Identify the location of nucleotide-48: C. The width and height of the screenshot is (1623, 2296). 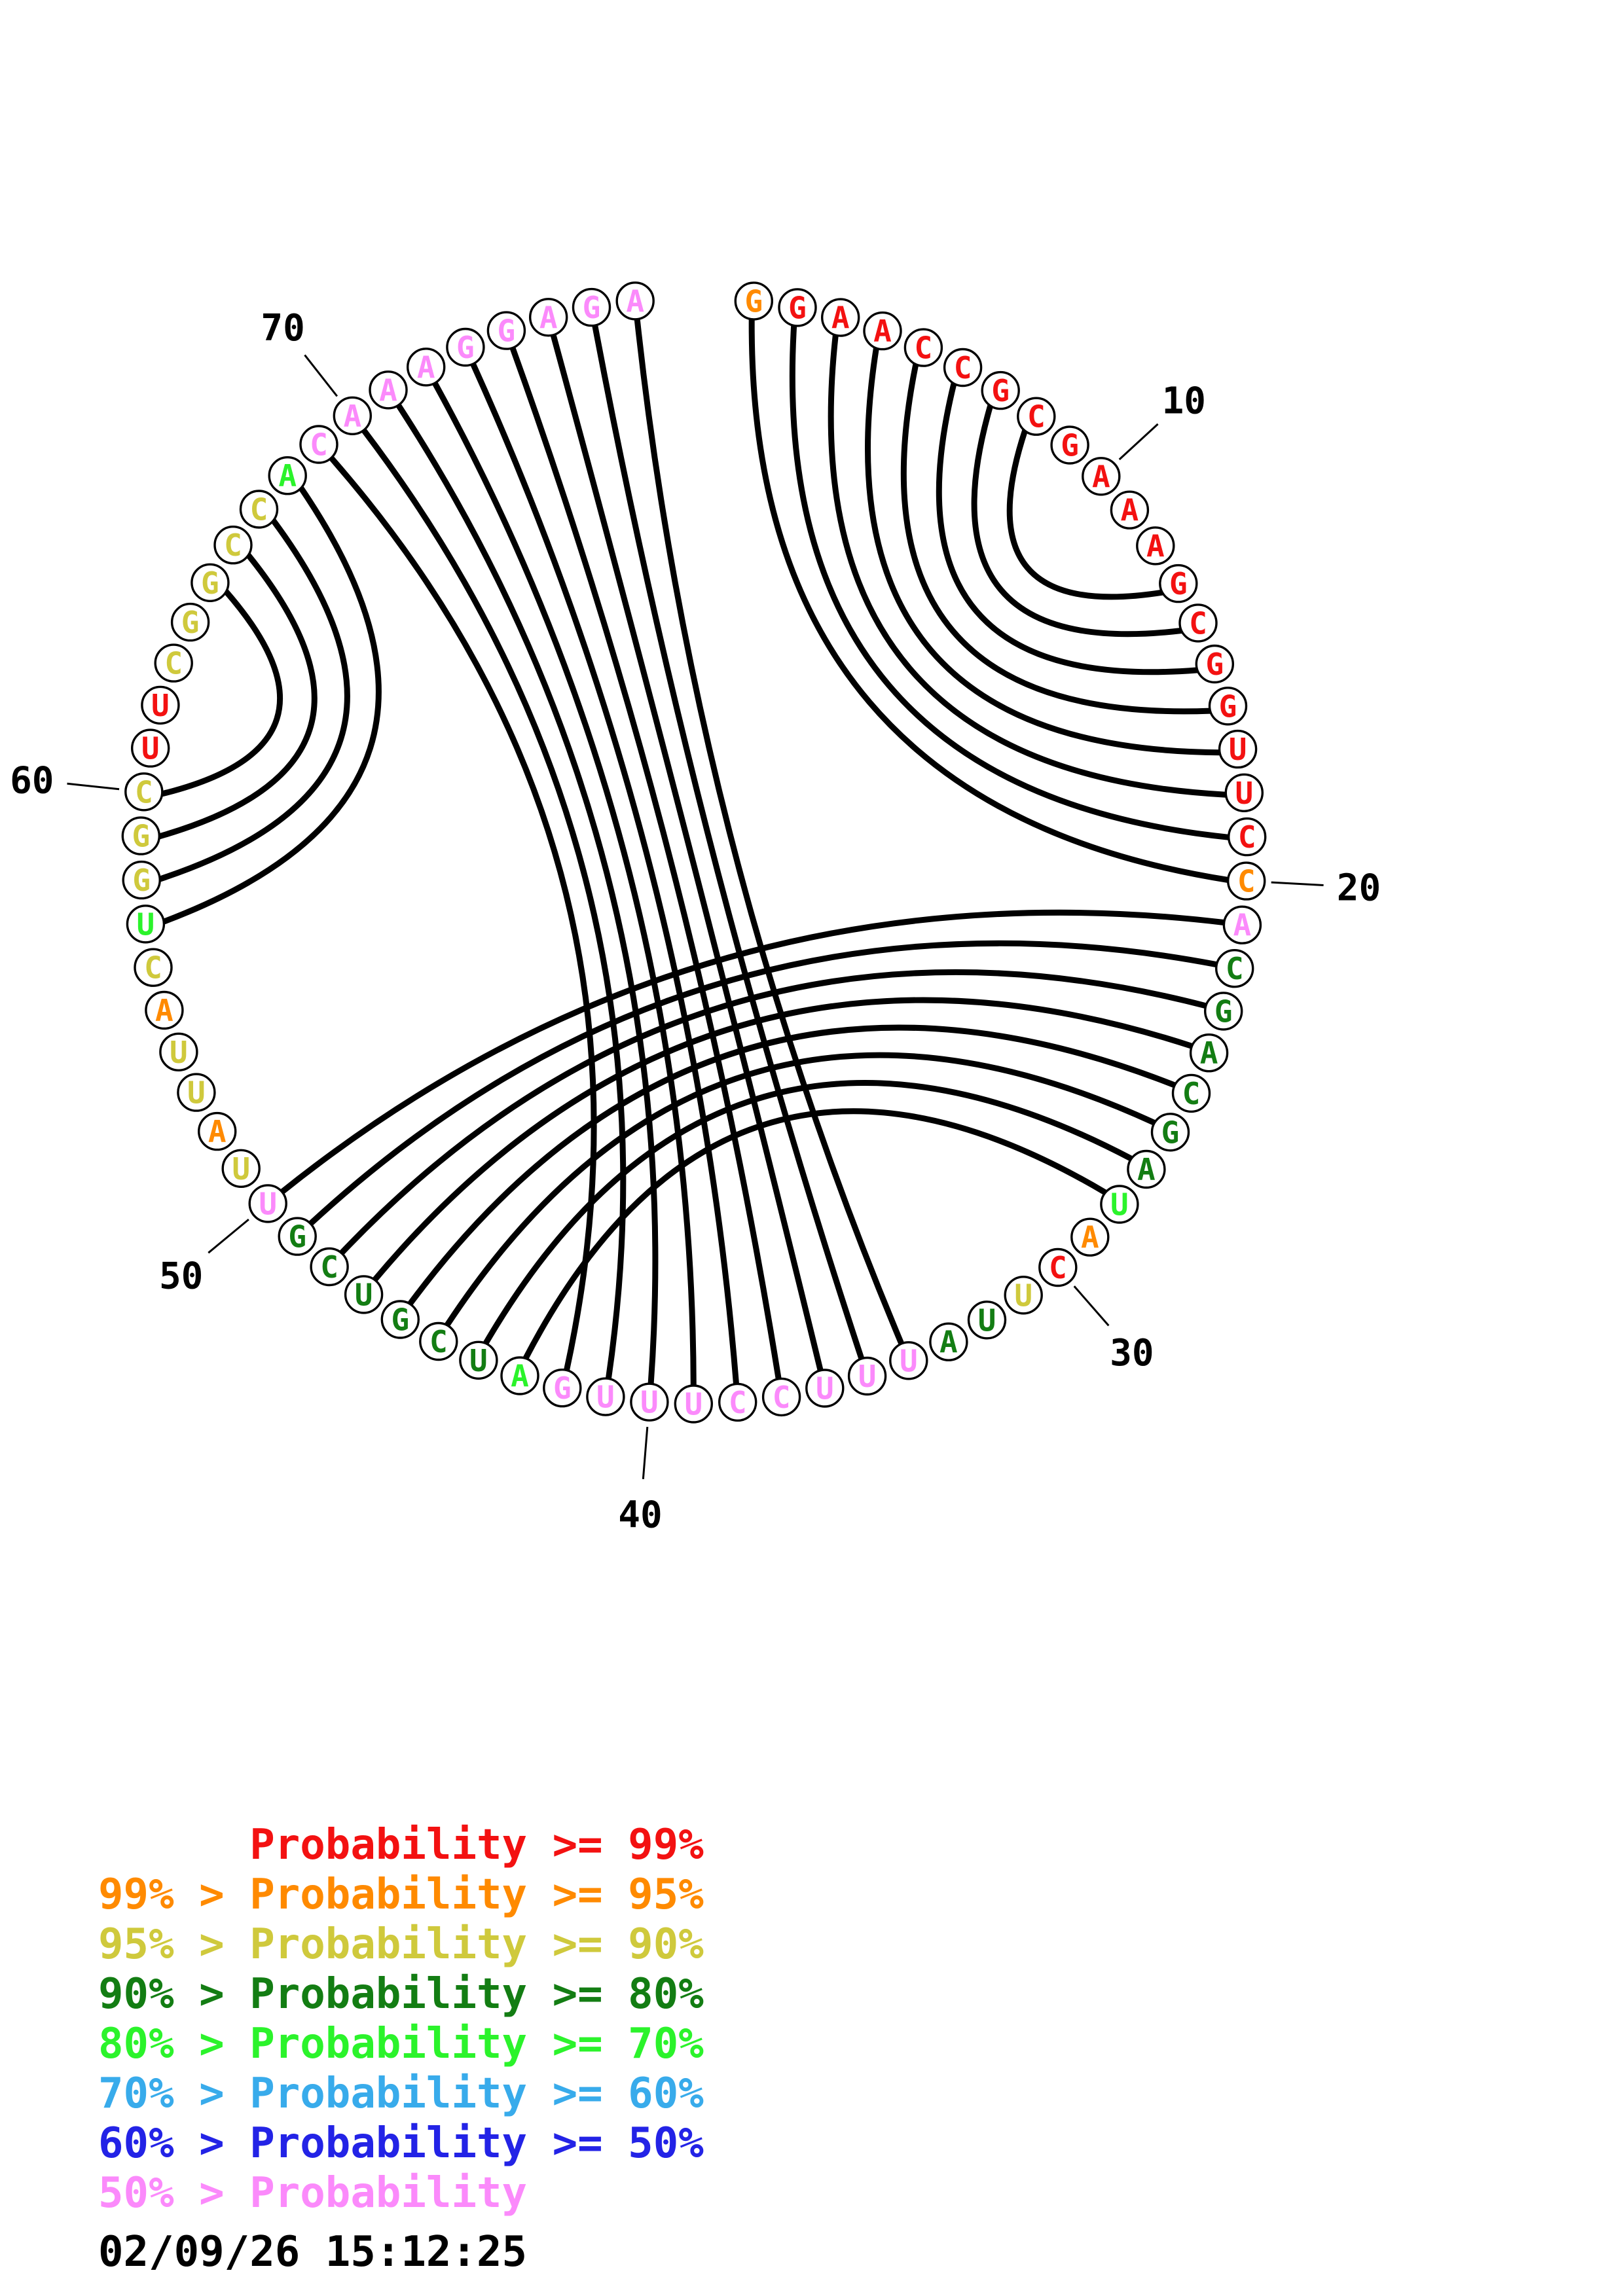
(329, 1267).